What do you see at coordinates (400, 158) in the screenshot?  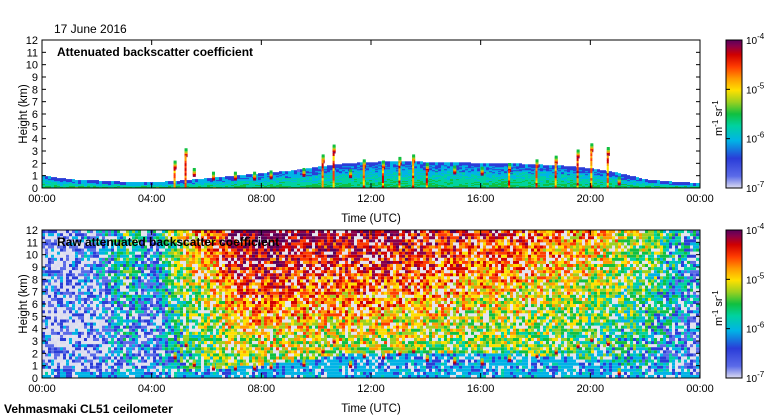 I see `cloud-cell` at bounding box center [400, 158].